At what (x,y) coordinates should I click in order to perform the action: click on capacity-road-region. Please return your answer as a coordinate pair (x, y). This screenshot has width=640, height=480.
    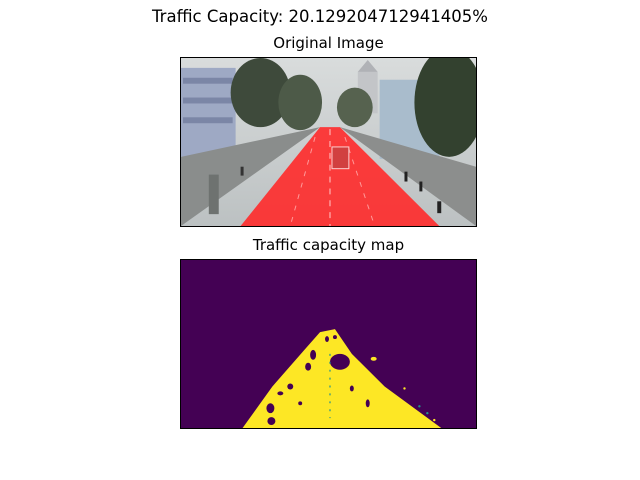
    Looking at the image, I should click on (342, 378).